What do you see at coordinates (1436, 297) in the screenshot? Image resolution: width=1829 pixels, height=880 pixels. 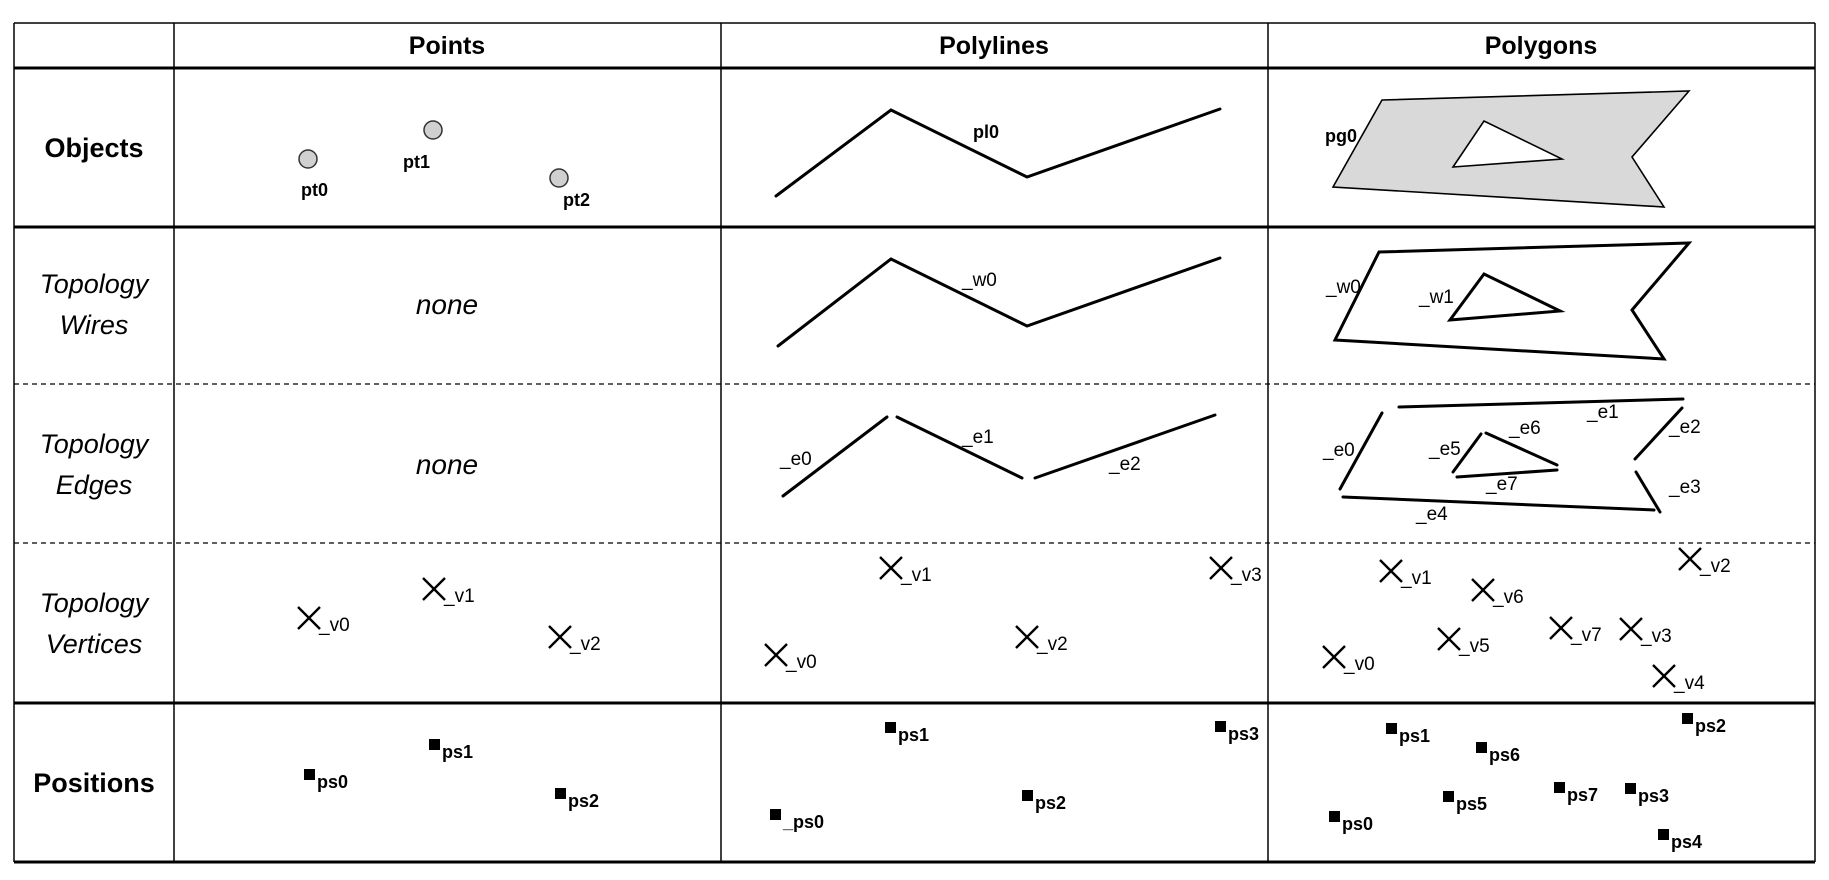 I see `wire-label: _w1` at bounding box center [1436, 297].